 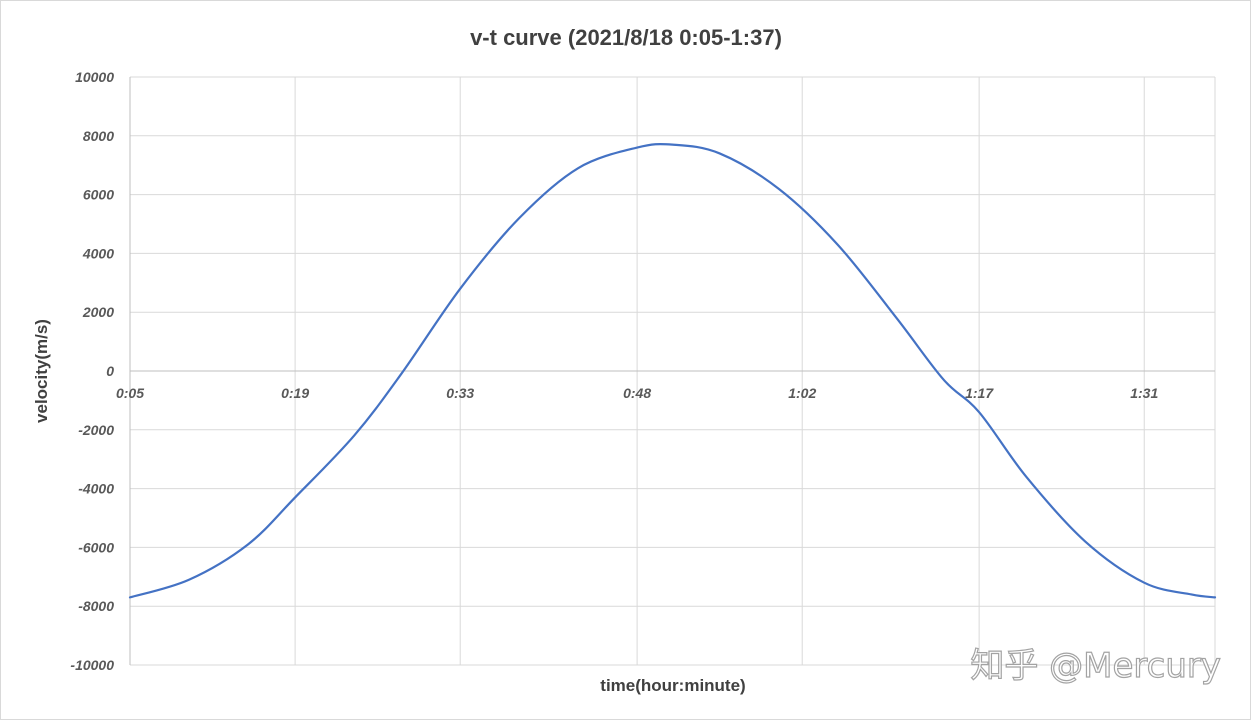 I want to click on y-tick-label: 0, so click(x=110, y=371).